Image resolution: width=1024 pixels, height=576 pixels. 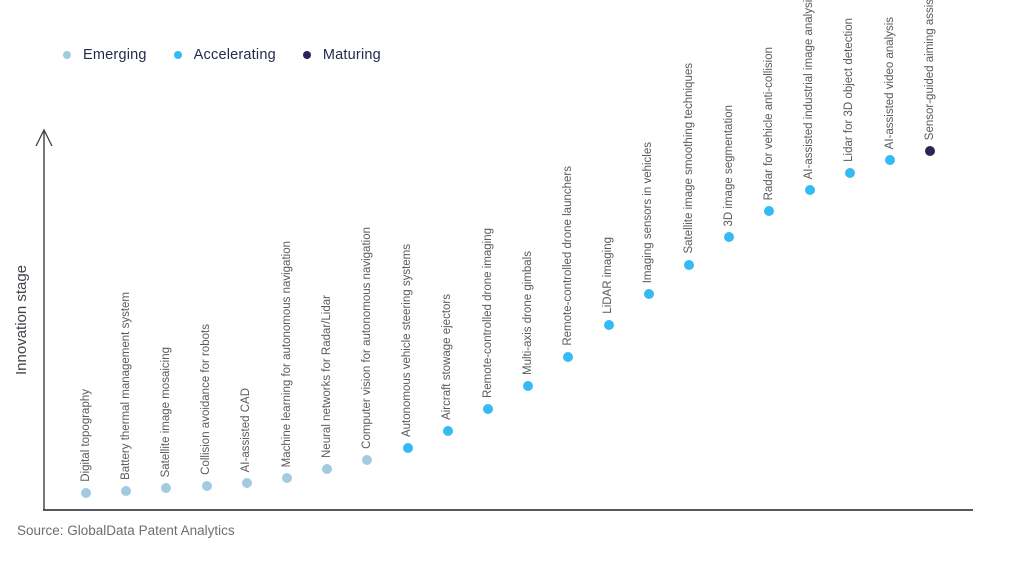 I want to click on legend-item-accelerating: Accelerating, so click(x=224, y=55).